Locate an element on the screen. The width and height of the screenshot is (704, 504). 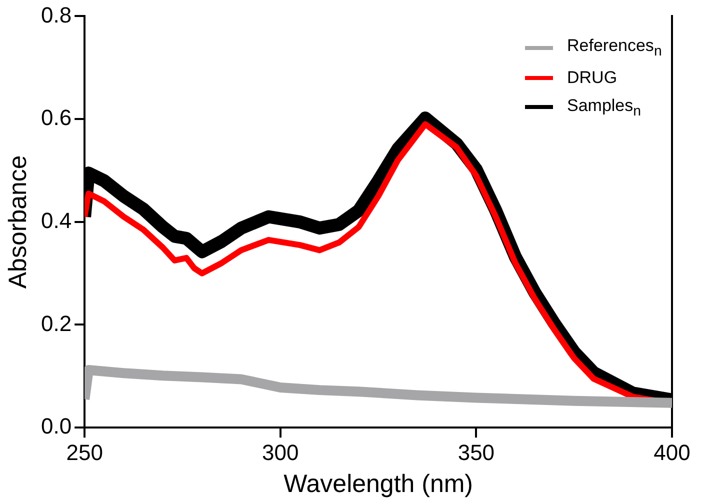
legend-label: References$_{n}$ is located at coordinates (614, 48).